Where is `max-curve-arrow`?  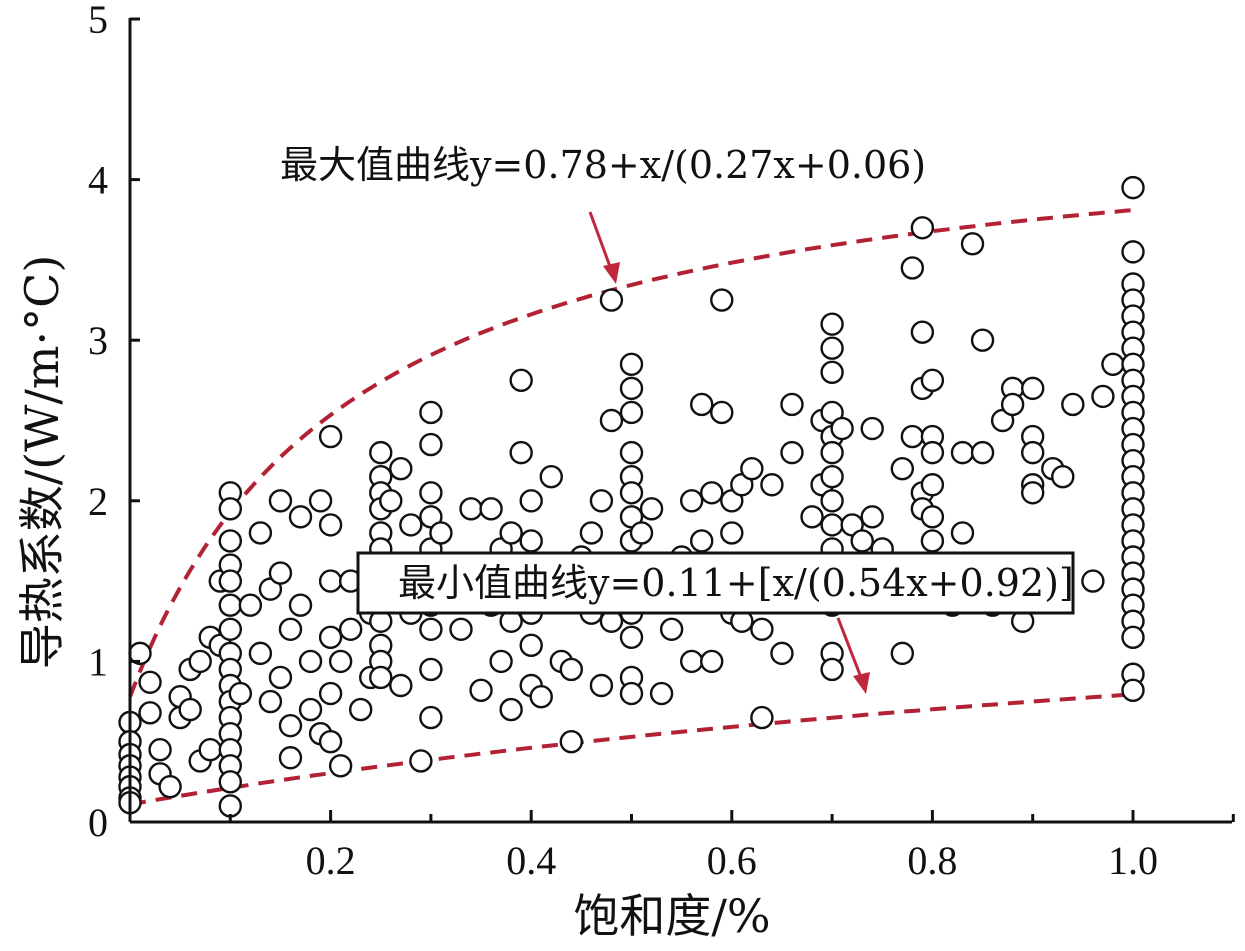 max-curve-arrow is located at coordinates (601, 242).